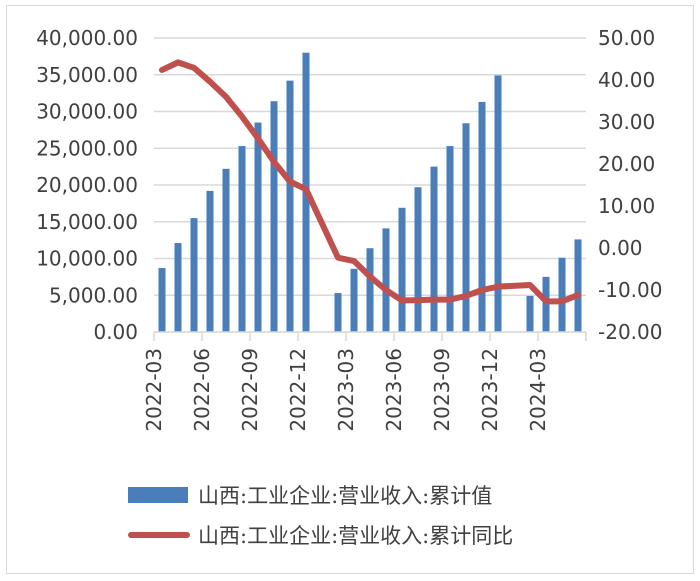  What do you see at coordinates (620, 248) in the screenshot?
I see `right-tick-label: 0.00` at bounding box center [620, 248].